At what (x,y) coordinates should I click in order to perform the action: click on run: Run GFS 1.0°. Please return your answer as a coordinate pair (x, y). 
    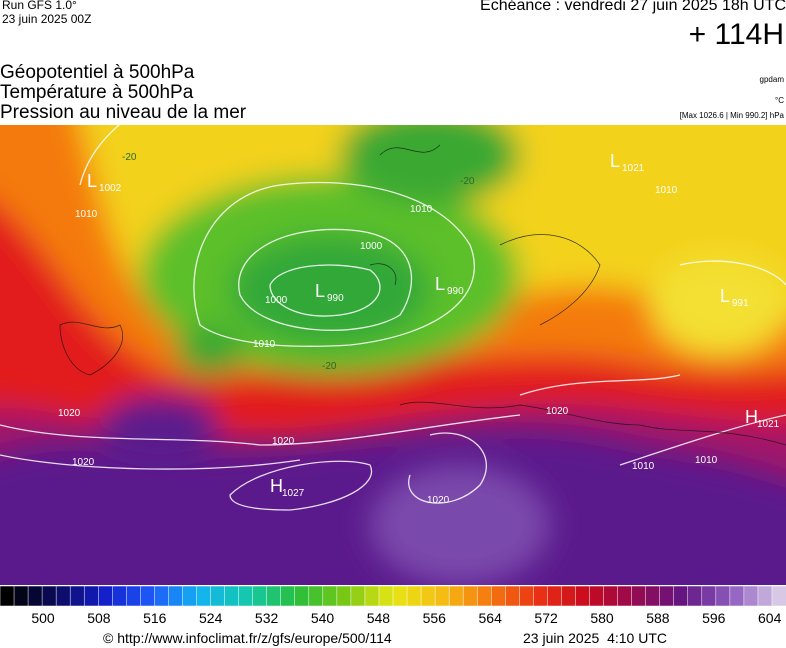
    Looking at the image, I should click on (39, 6).